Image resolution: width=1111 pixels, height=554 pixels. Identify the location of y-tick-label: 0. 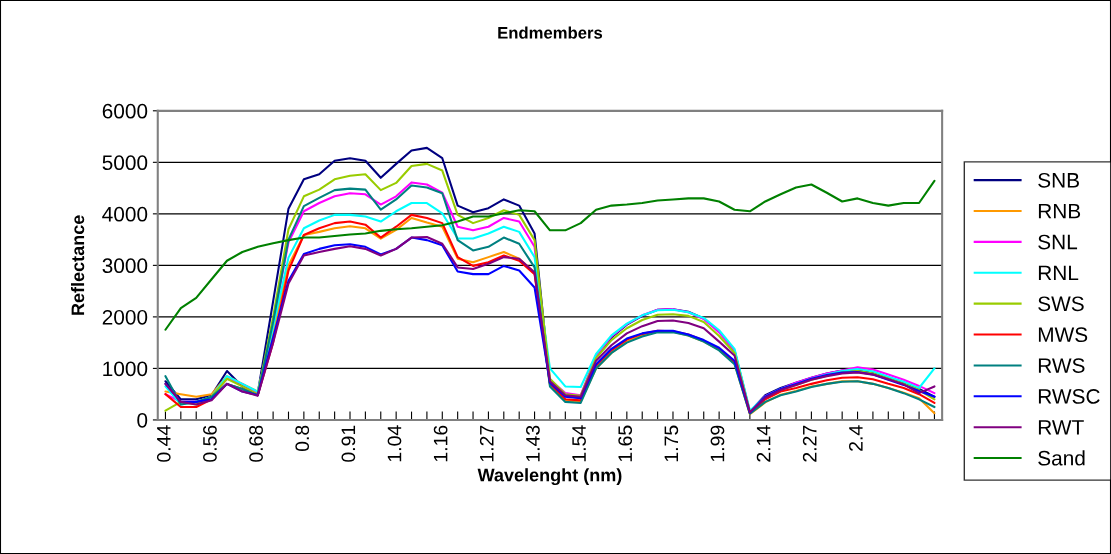
(142, 420).